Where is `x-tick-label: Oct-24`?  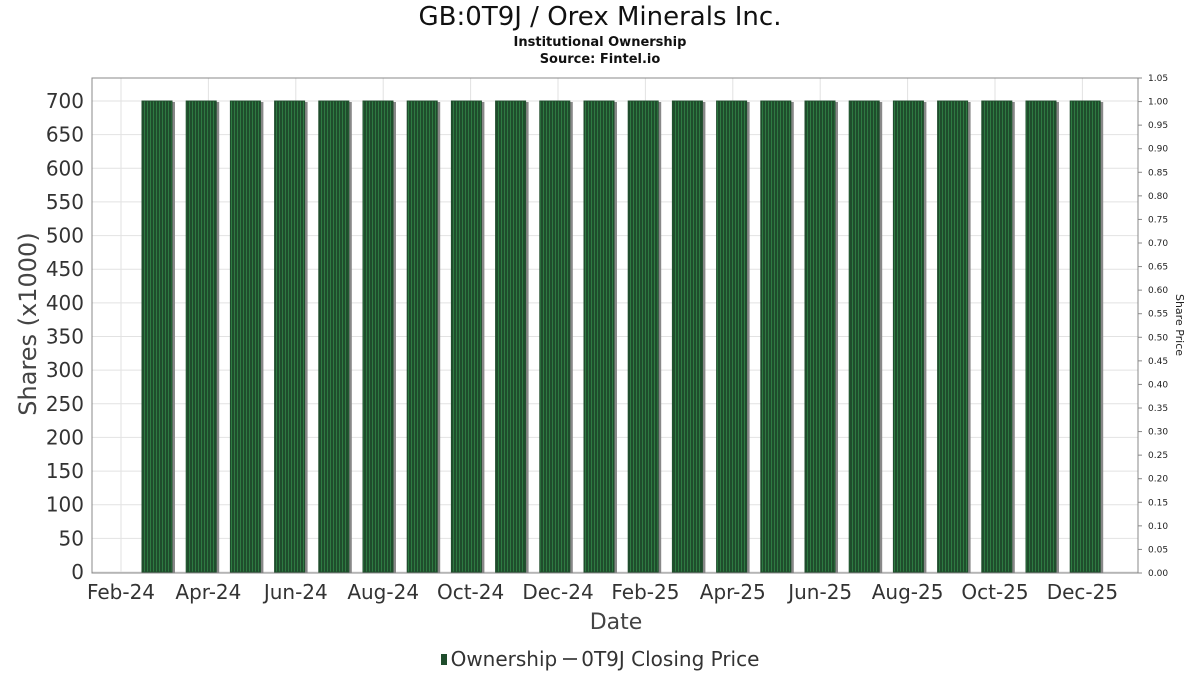 x-tick-label: Oct-24 is located at coordinates (470, 592).